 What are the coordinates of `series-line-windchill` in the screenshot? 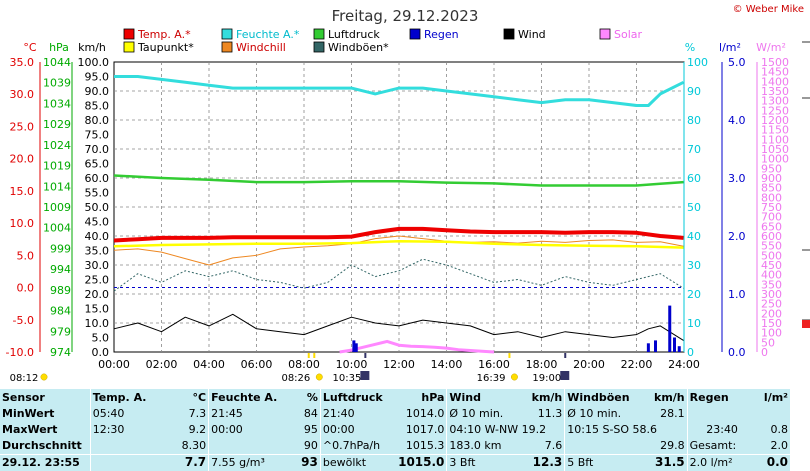 It's located at (398, 250).